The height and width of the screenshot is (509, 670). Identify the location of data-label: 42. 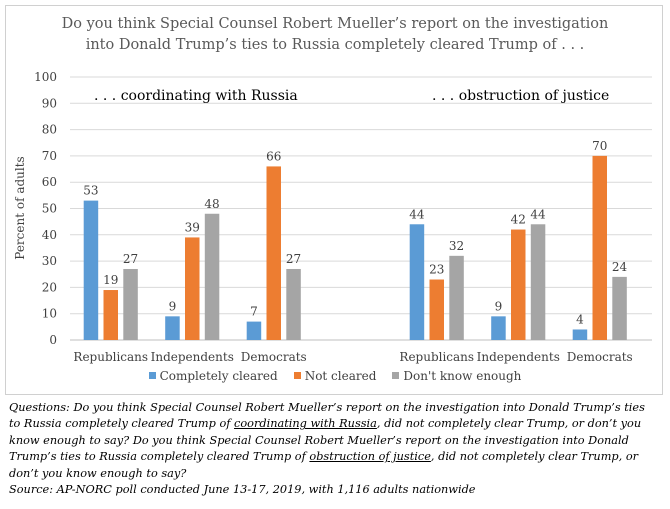
(518, 220).